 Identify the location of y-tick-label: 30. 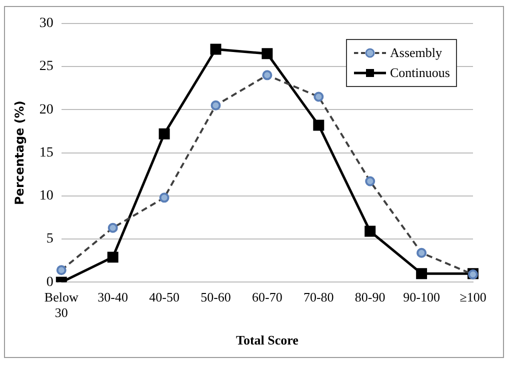
(46, 24).